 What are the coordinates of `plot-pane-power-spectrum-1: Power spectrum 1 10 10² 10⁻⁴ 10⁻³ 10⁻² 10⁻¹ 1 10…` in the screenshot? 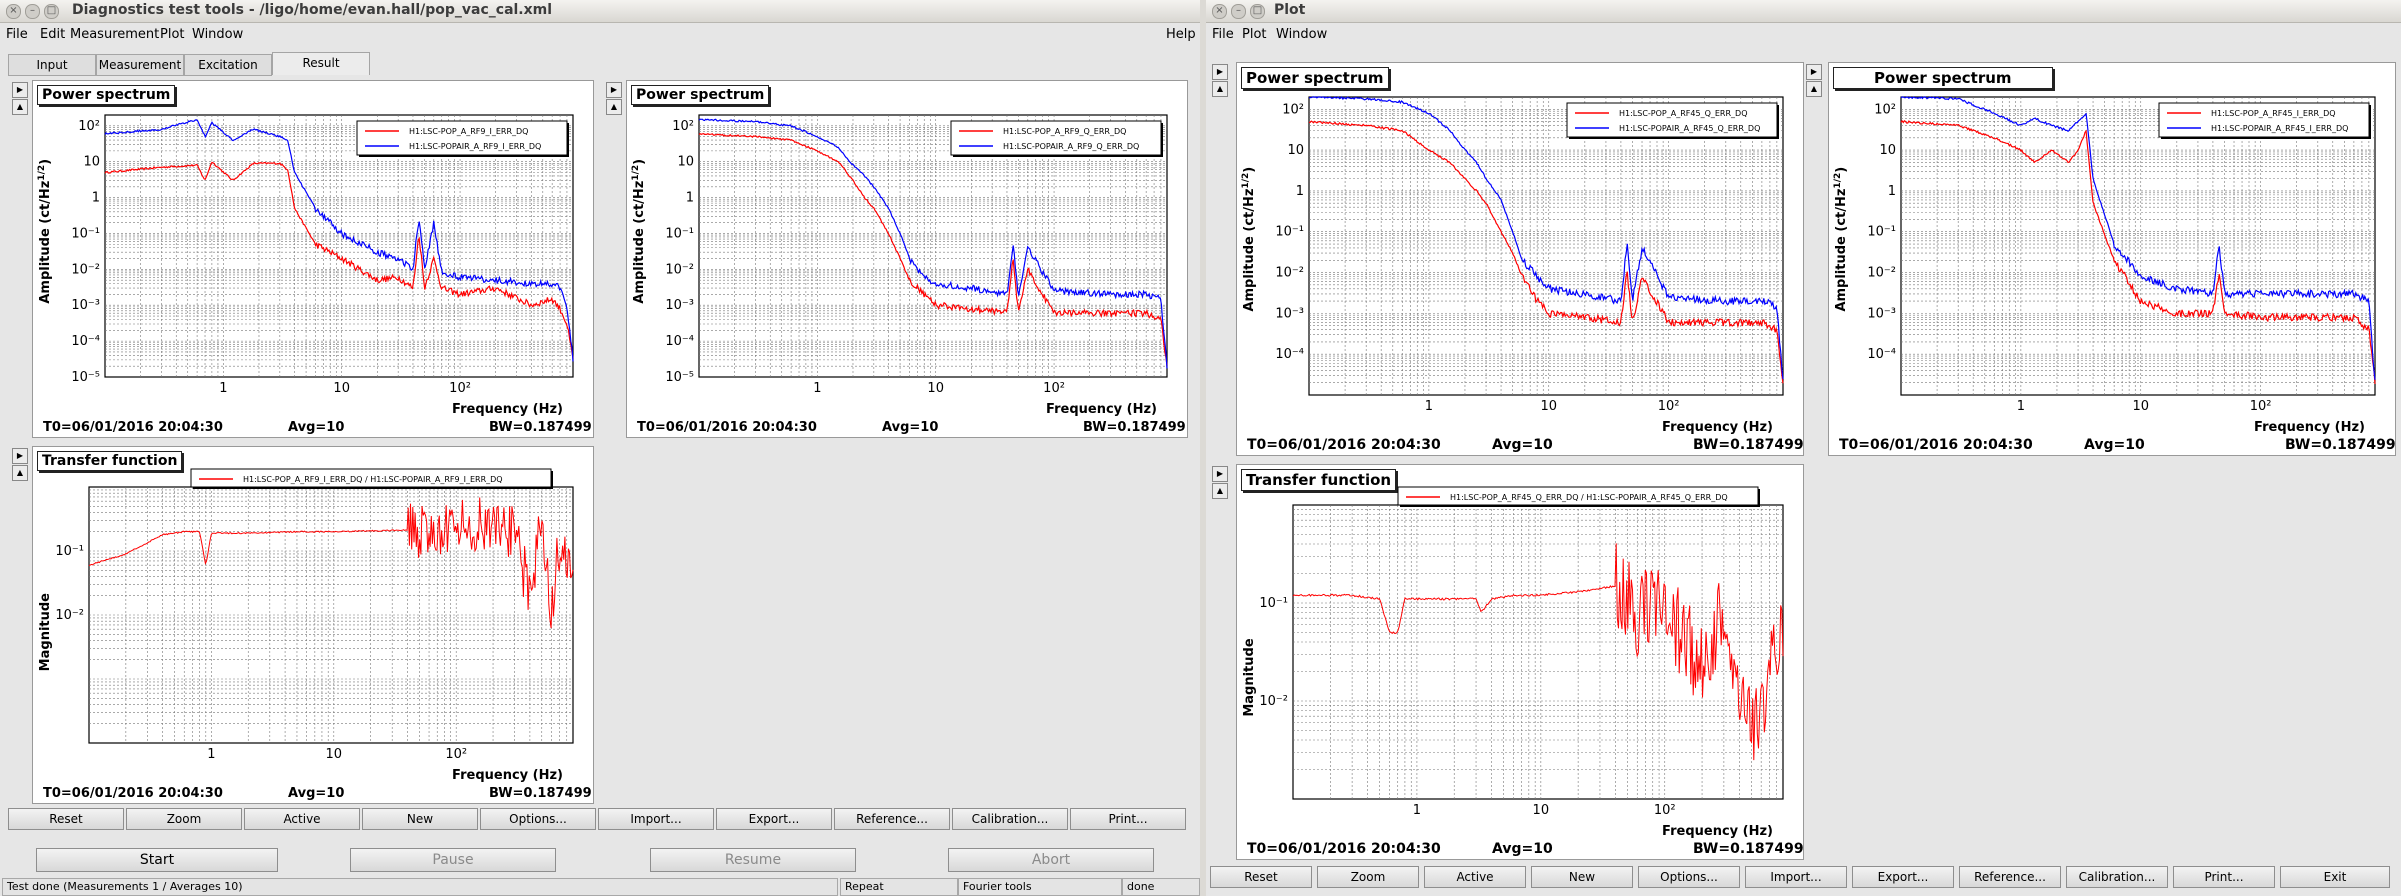 It's located at (1520, 259).